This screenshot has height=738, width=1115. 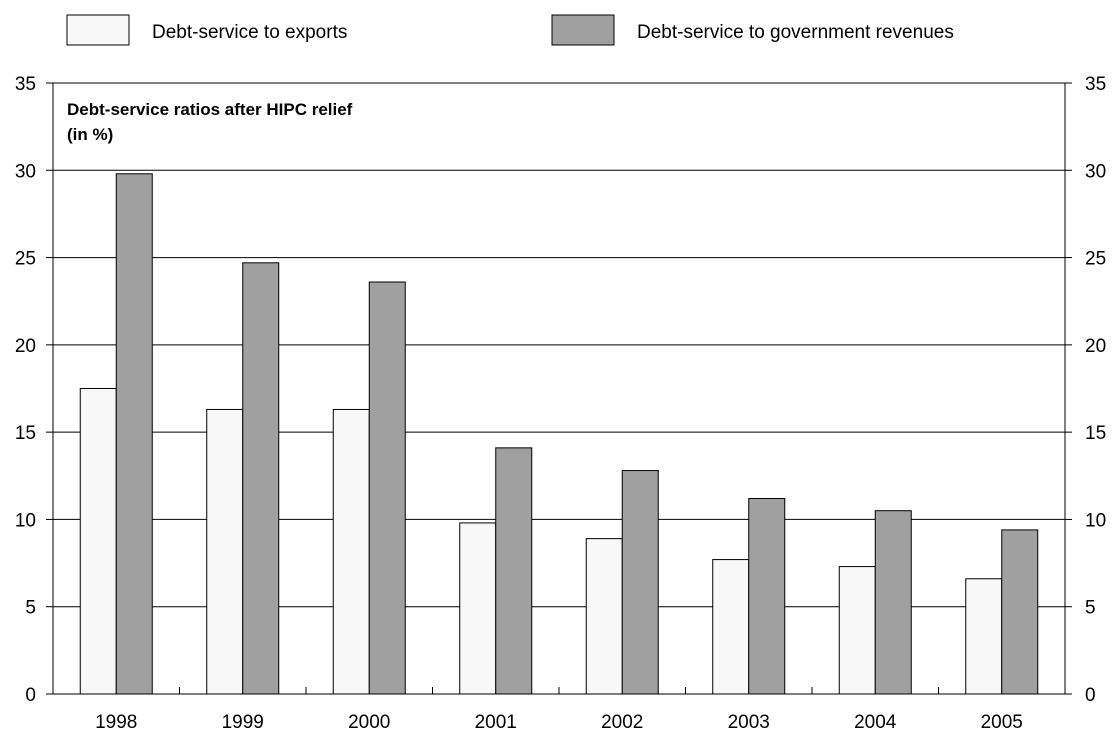 What do you see at coordinates (893, 602) in the screenshot?
I see `bar-revenues-2004` at bounding box center [893, 602].